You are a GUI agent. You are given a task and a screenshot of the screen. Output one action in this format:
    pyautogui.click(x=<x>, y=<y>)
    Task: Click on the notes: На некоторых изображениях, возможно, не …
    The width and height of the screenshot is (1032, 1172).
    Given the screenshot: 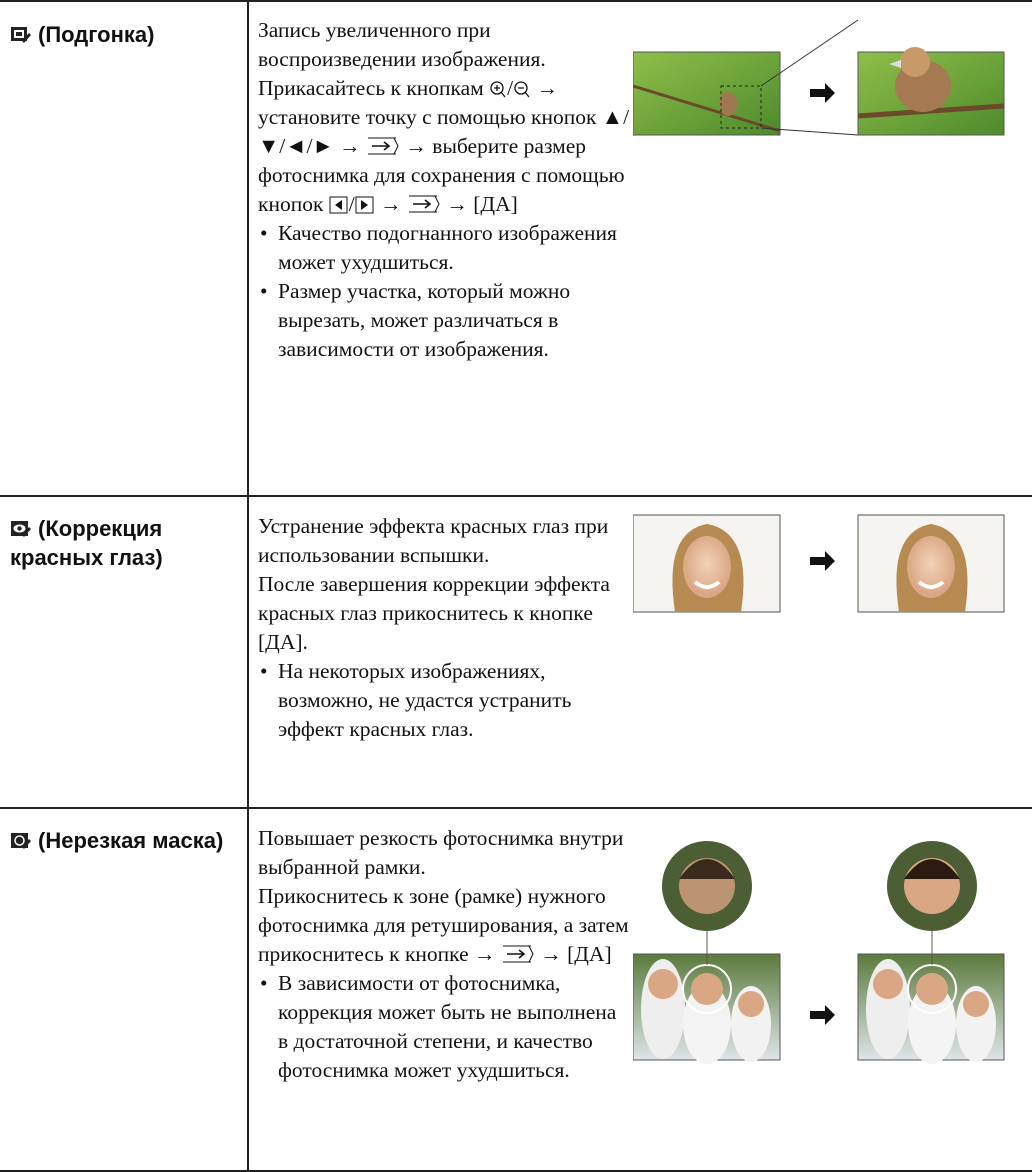 What is the action you would take?
    pyautogui.click(x=550, y=700)
    